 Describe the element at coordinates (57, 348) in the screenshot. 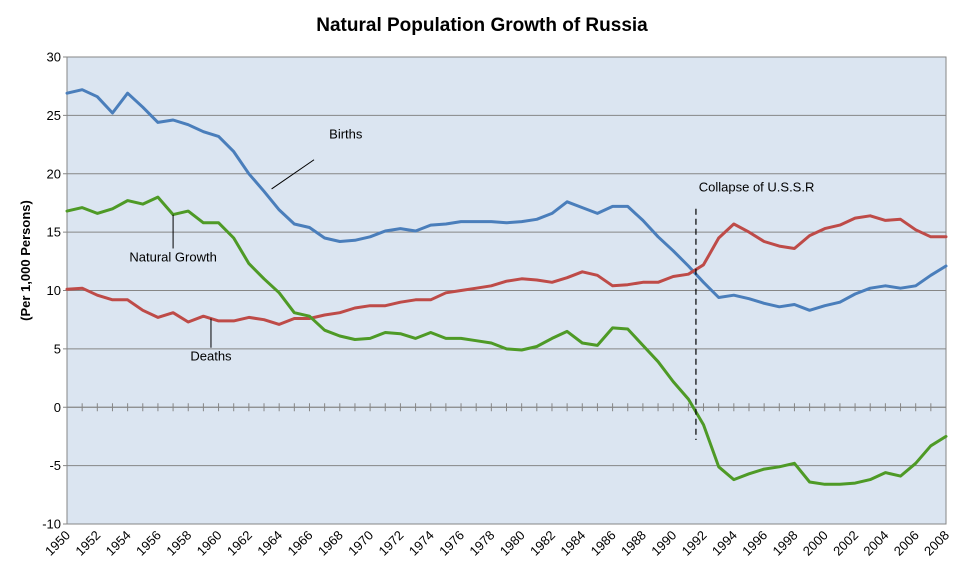

I see `y-tick-label: 5` at that location.